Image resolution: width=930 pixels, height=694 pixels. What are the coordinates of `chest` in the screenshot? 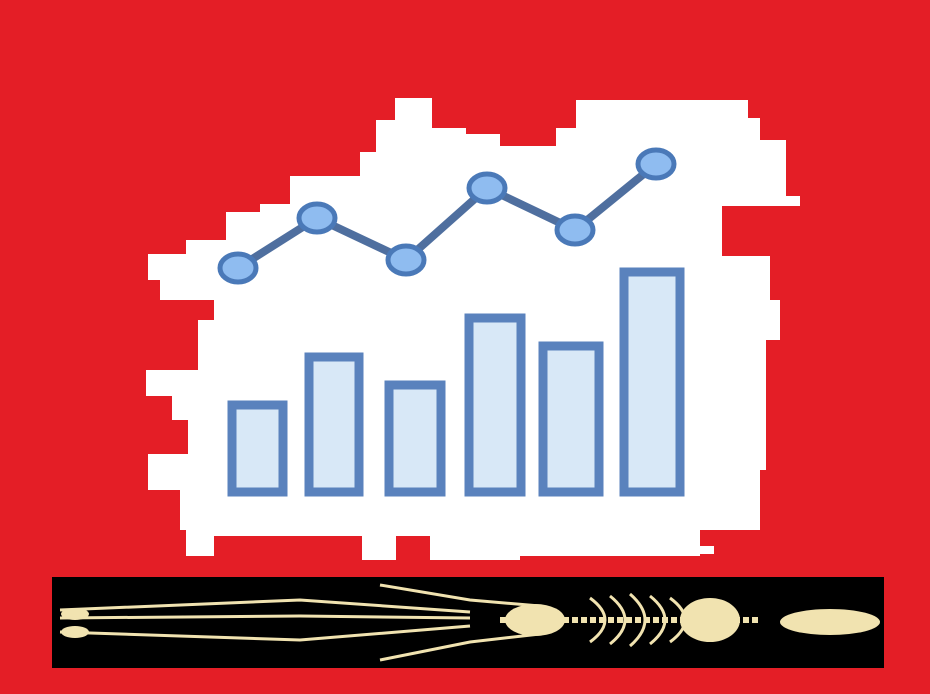 It's located at (710, 620).